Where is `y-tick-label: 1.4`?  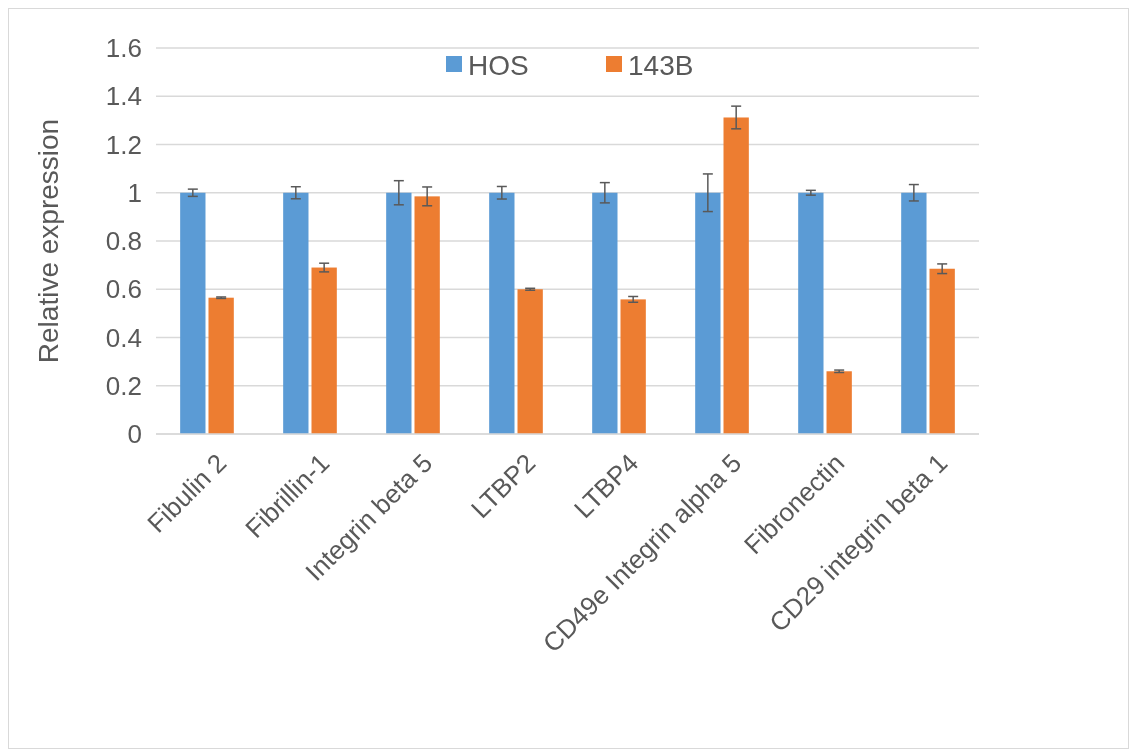
y-tick-label: 1.4 is located at coordinates (123, 96).